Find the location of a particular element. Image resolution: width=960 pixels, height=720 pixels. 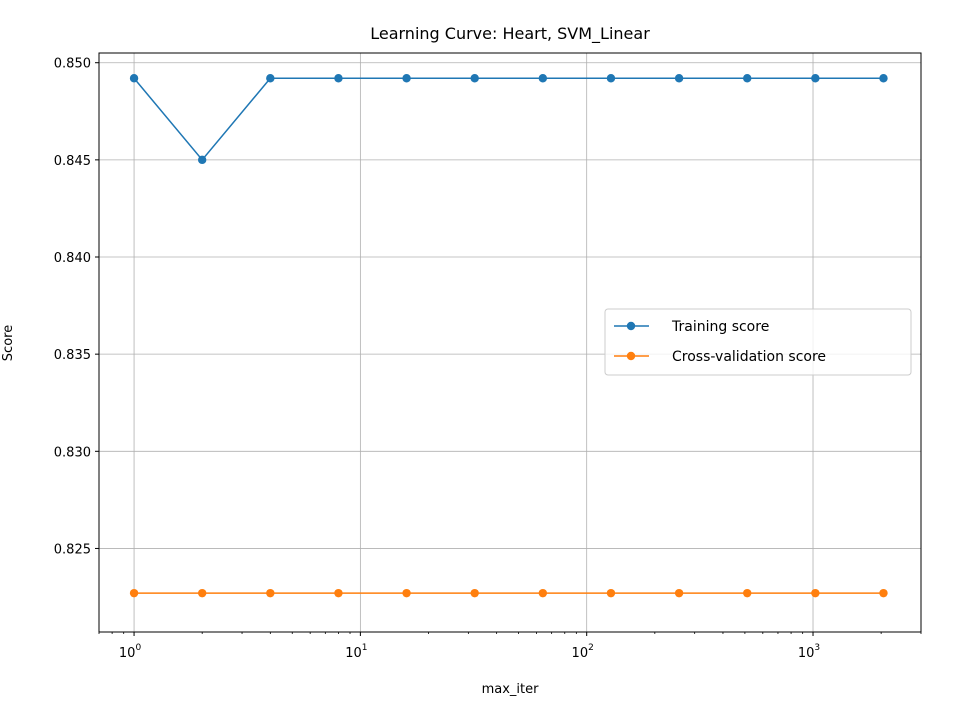

y-tick-label: 0.850 is located at coordinates (72, 64).